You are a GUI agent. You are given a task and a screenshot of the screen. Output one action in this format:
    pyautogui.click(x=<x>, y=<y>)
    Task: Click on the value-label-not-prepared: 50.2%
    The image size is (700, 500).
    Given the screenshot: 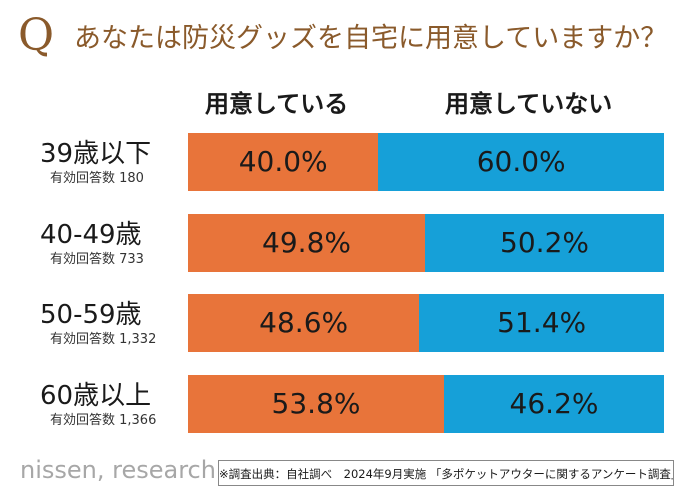 What is the action you would take?
    pyautogui.click(x=544, y=242)
    